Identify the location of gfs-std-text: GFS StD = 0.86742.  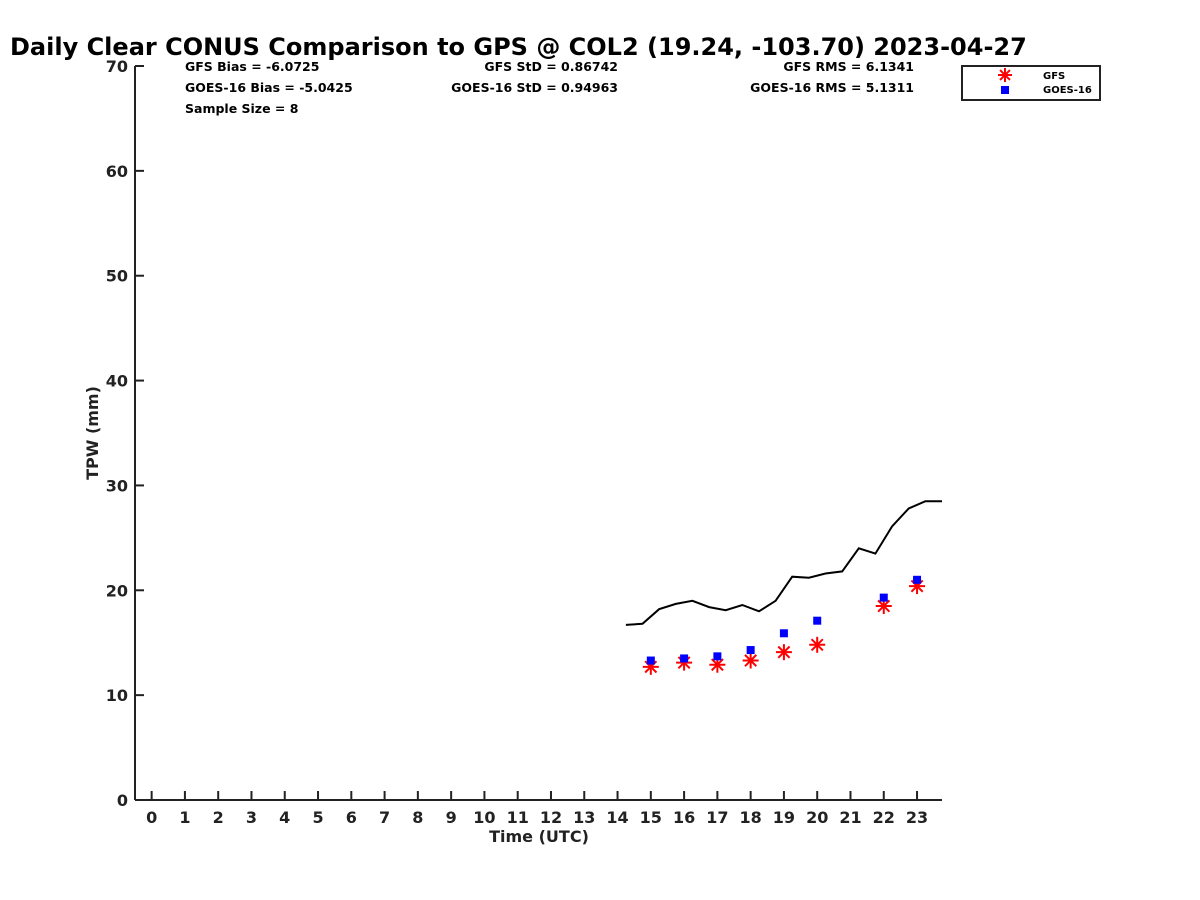
(551, 66).